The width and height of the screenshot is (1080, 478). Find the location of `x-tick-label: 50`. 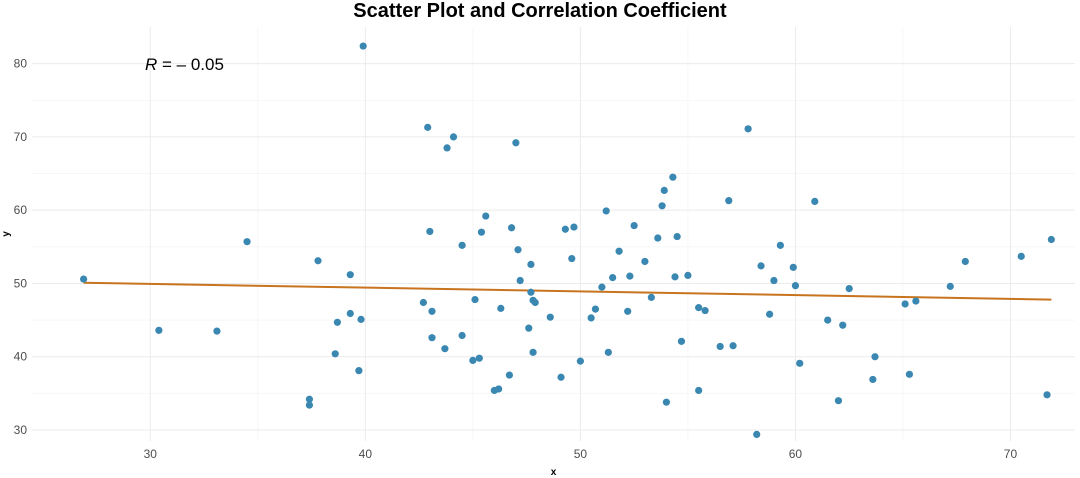

x-tick-label: 50 is located at coordinates (581, 454).